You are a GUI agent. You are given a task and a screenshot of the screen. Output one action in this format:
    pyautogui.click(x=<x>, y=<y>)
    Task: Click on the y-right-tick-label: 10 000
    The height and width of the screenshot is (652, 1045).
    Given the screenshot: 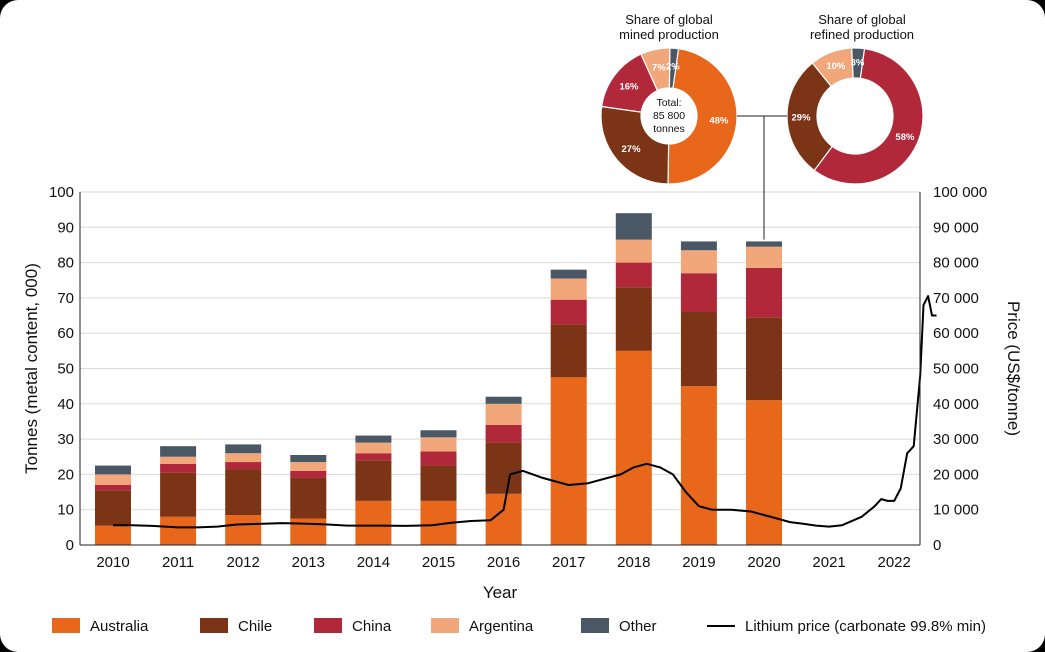 What is the action you would take?
    pyautogui.click(x=956, y=510)
    